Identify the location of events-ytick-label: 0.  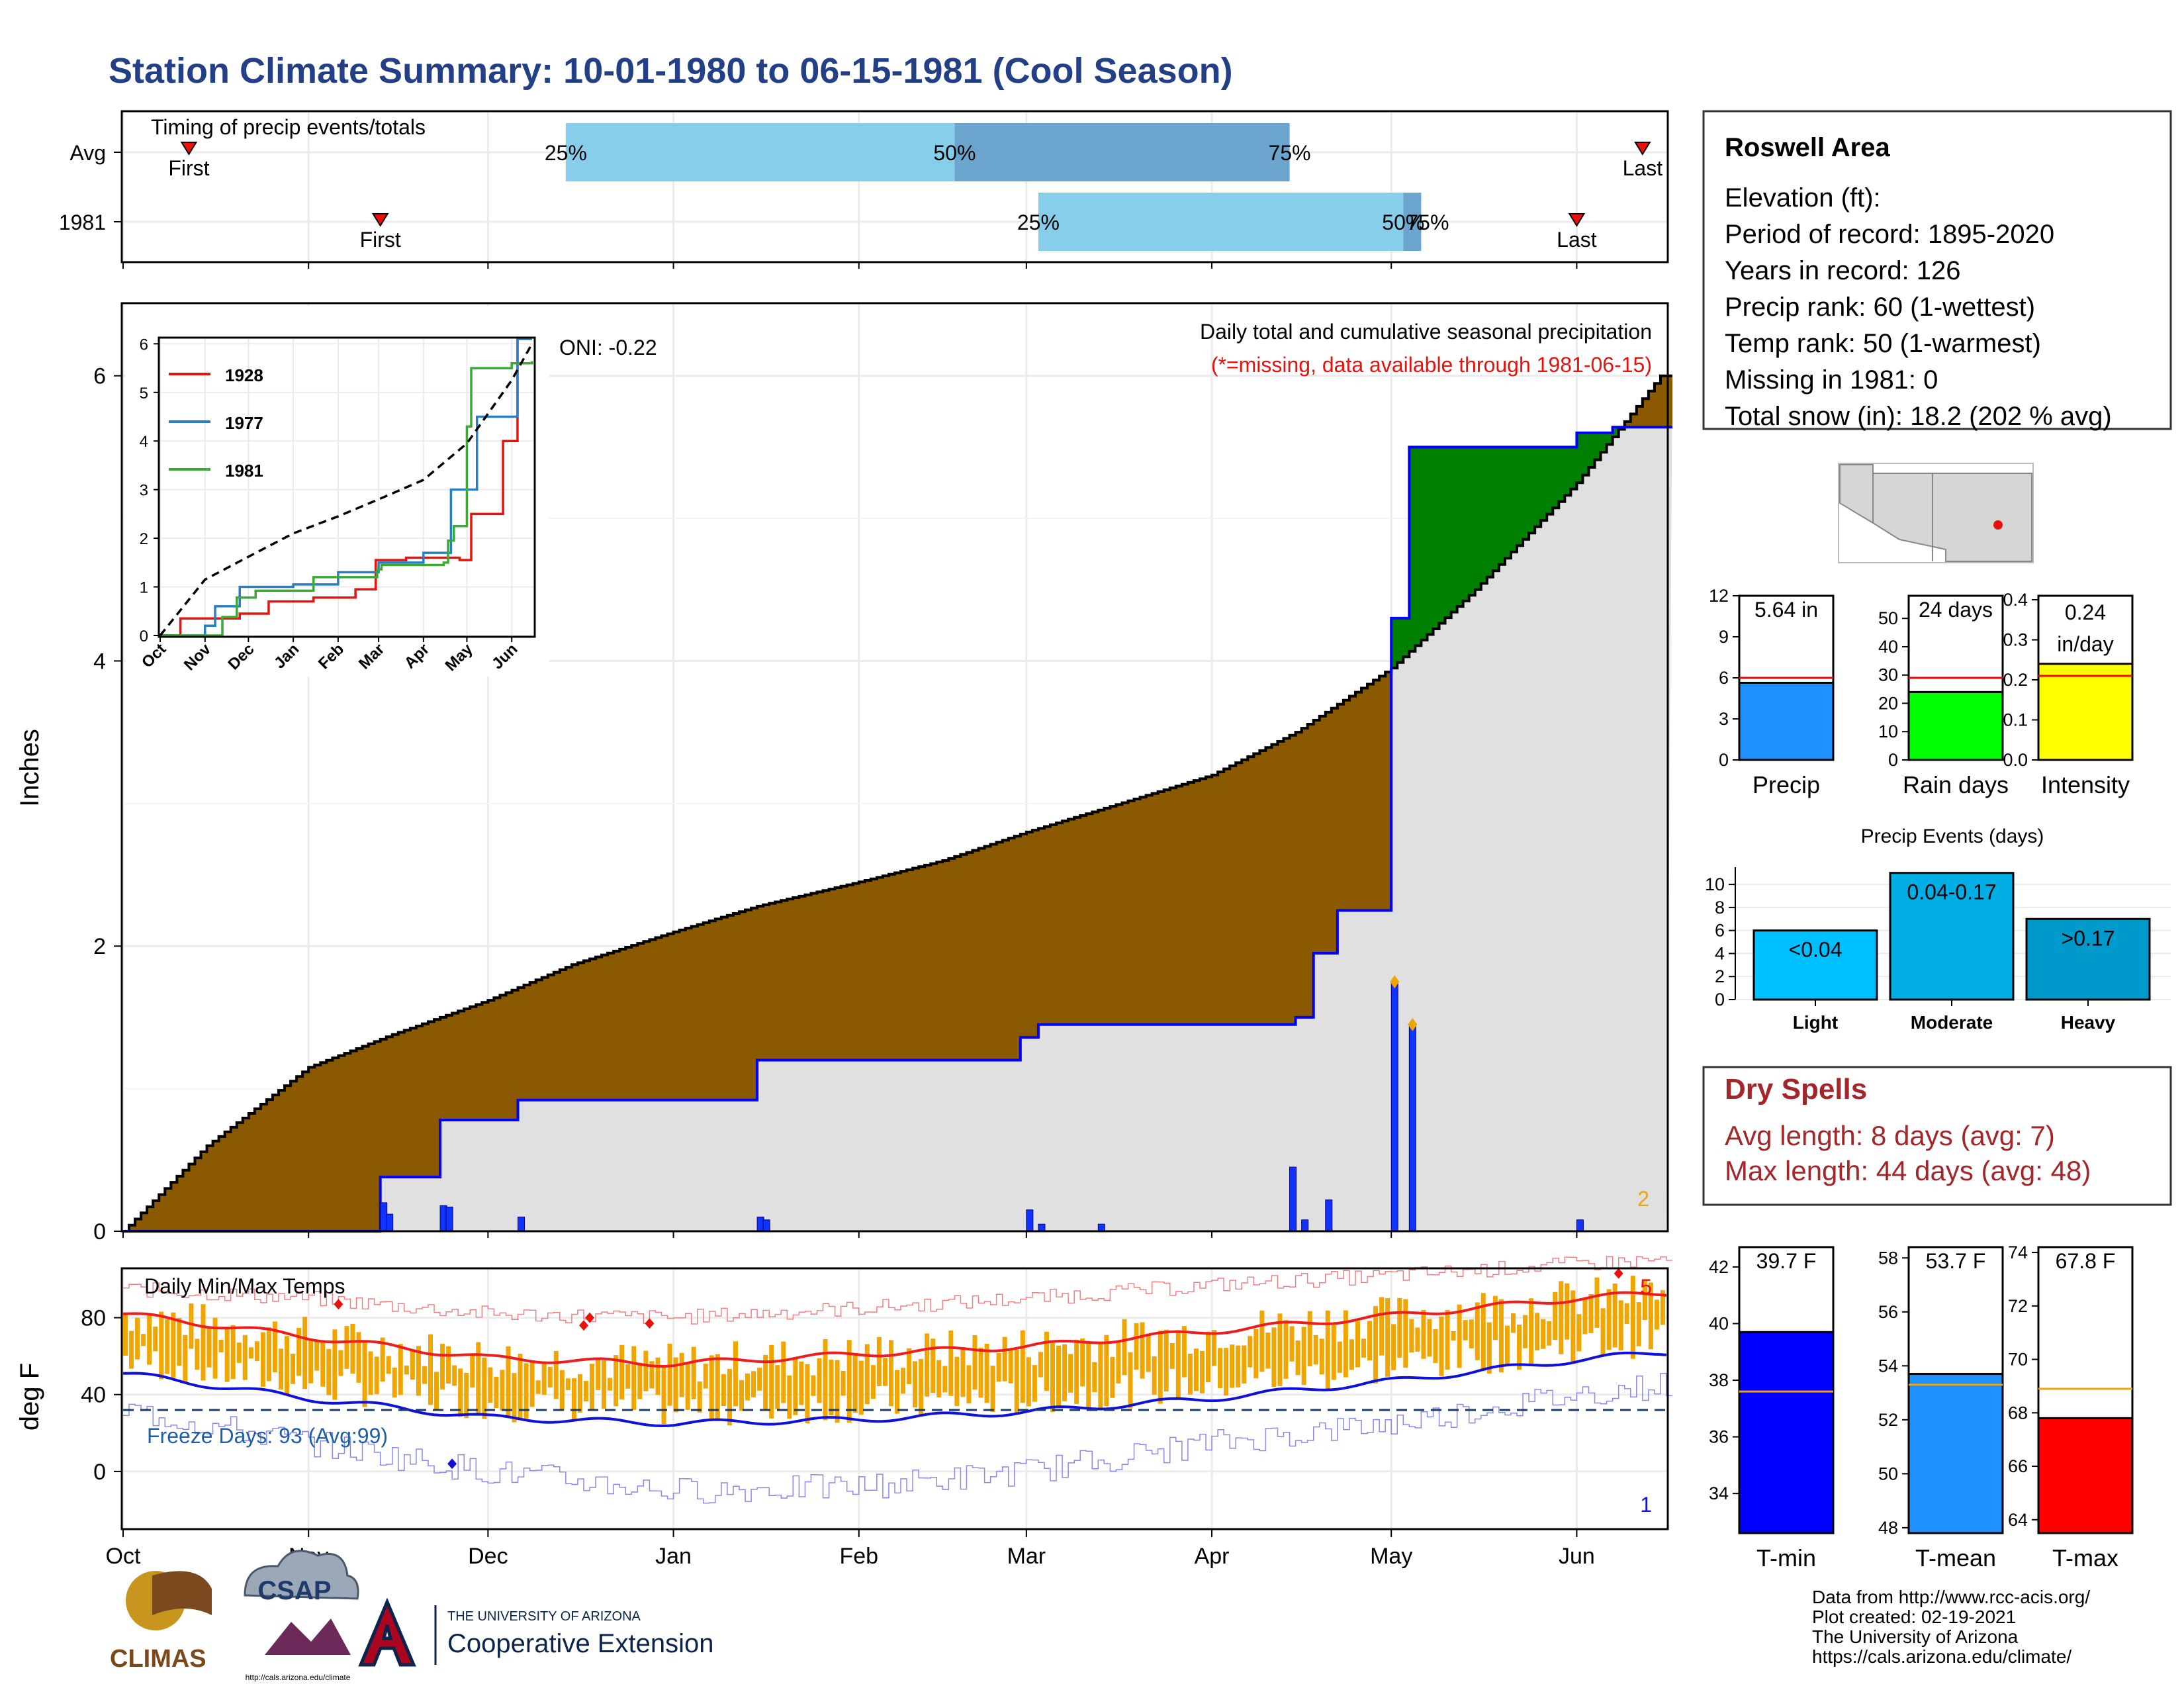
(1720, 999).